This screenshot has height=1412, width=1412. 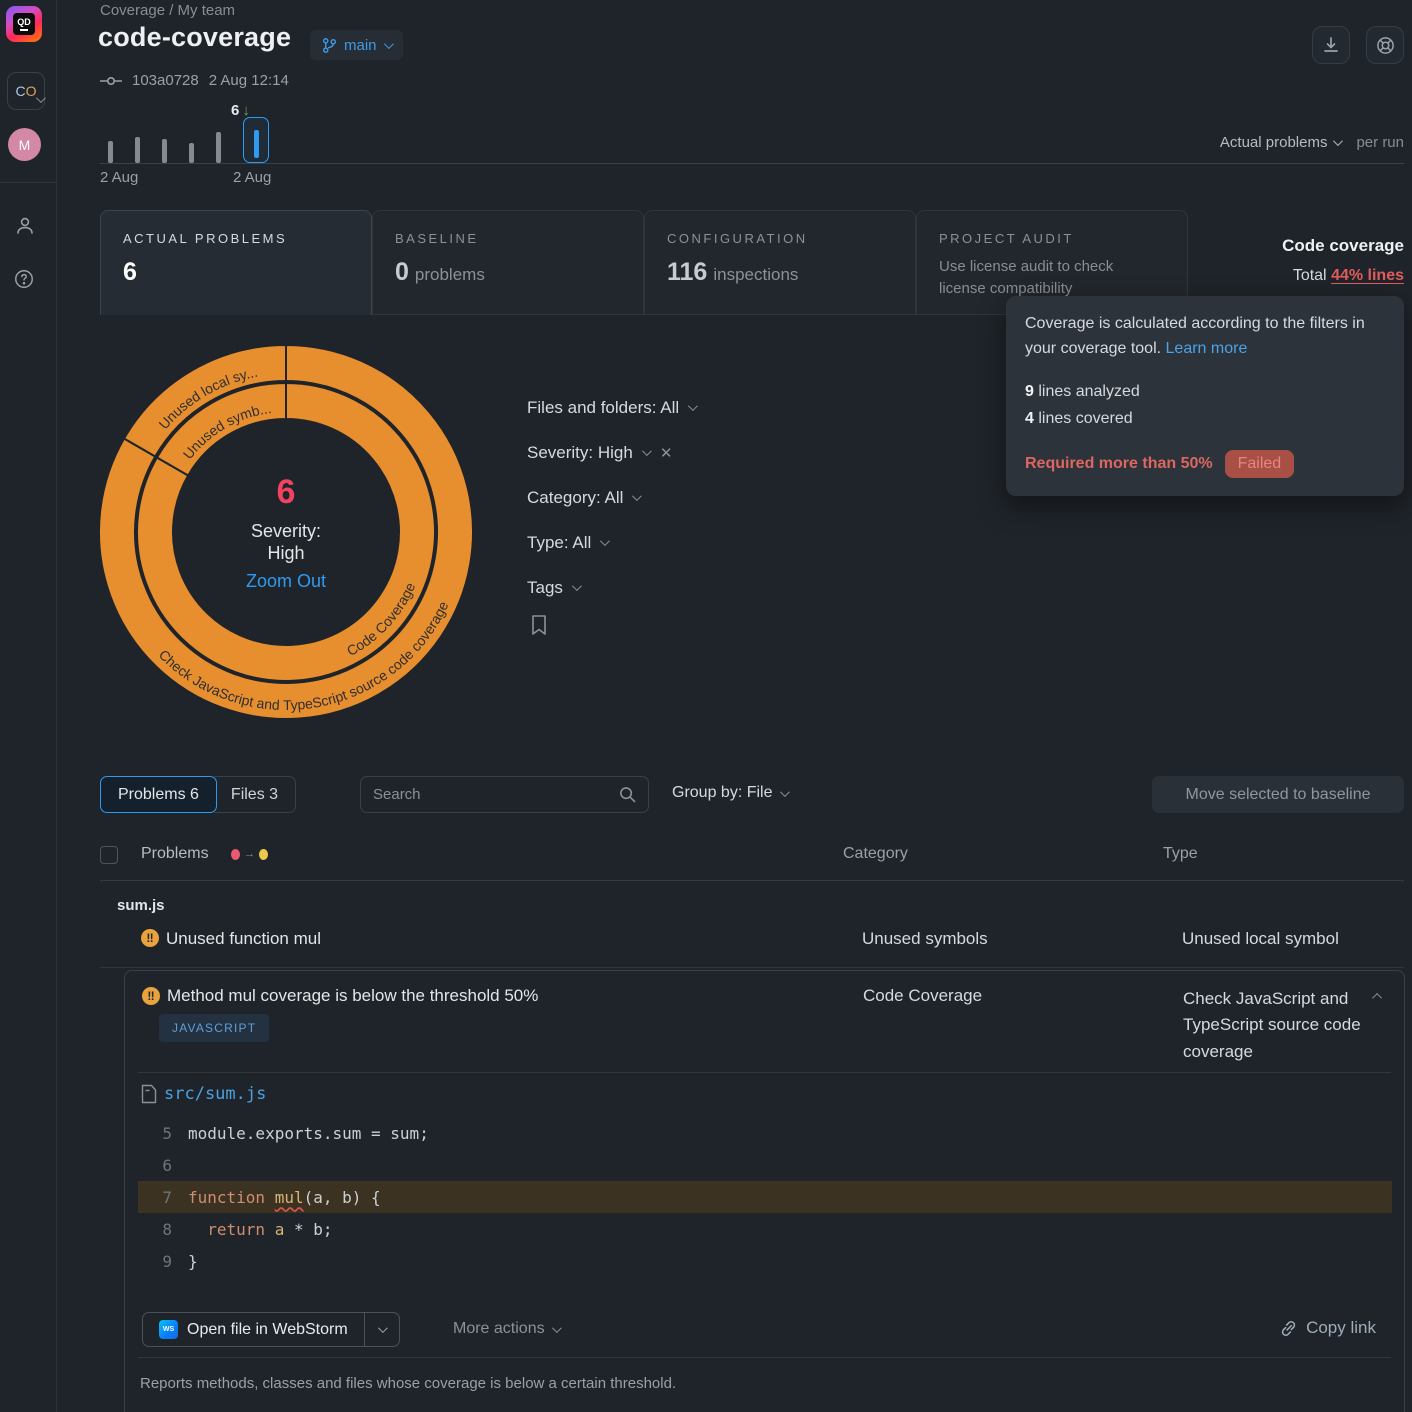 I want to click on learn-more-link: Learn more, so click(x=1206, y=348).